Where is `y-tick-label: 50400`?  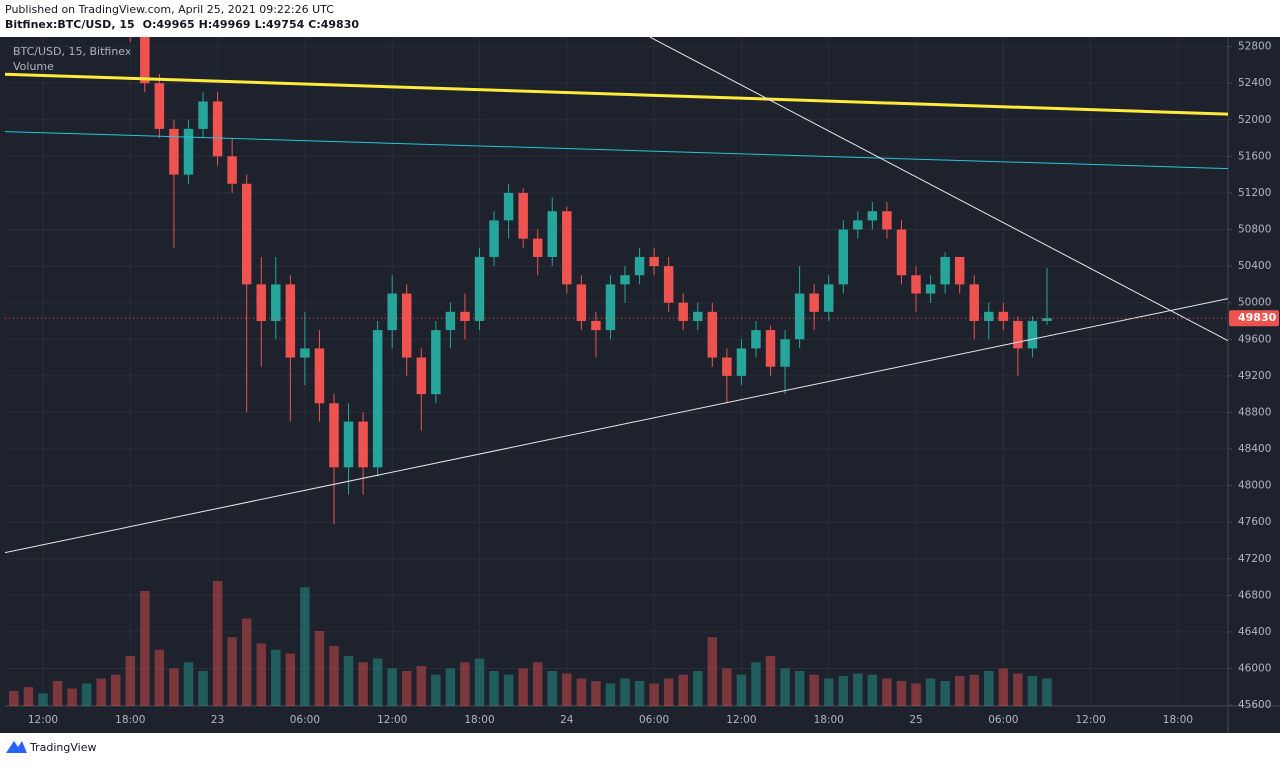
y-tick-label: 50400 is located at coordinates (1254, 266).